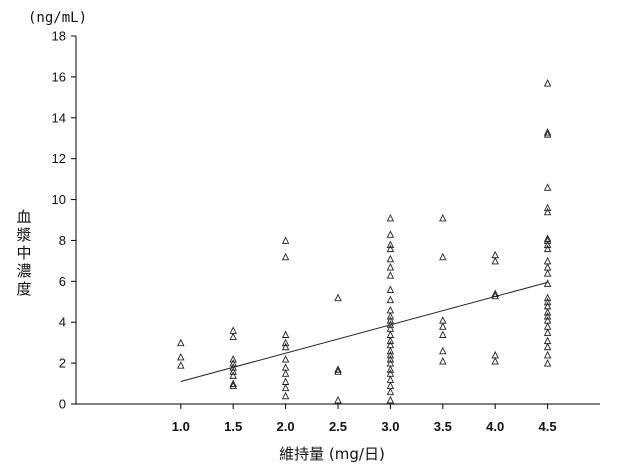 This screenshot has height=468, width=626. What do you see at coordinates (233, 426) in the screenshot?
I see `x-tick-label: 1.5` at bounding box center [233, 426].